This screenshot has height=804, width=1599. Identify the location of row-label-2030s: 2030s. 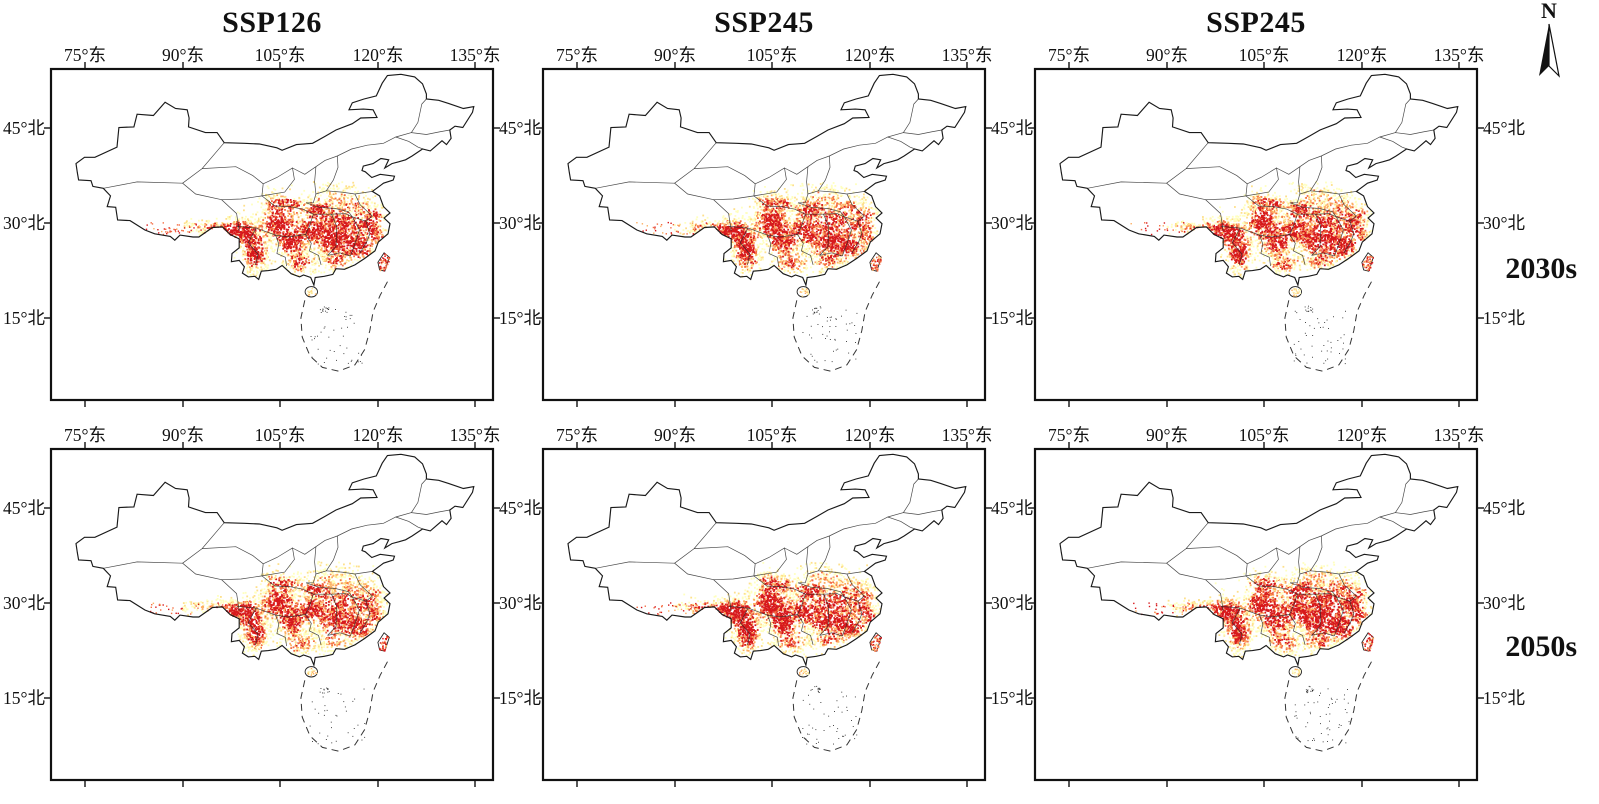
(1541, 269).